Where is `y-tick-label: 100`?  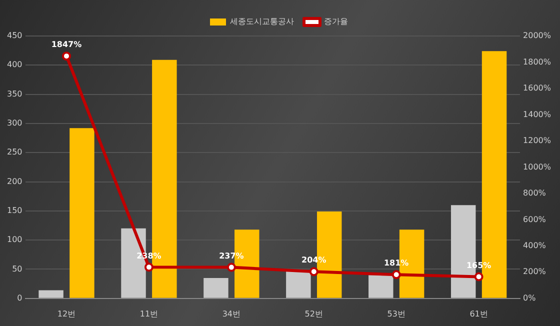 y-tick-label: 100 is located at coordinates (14, 239).